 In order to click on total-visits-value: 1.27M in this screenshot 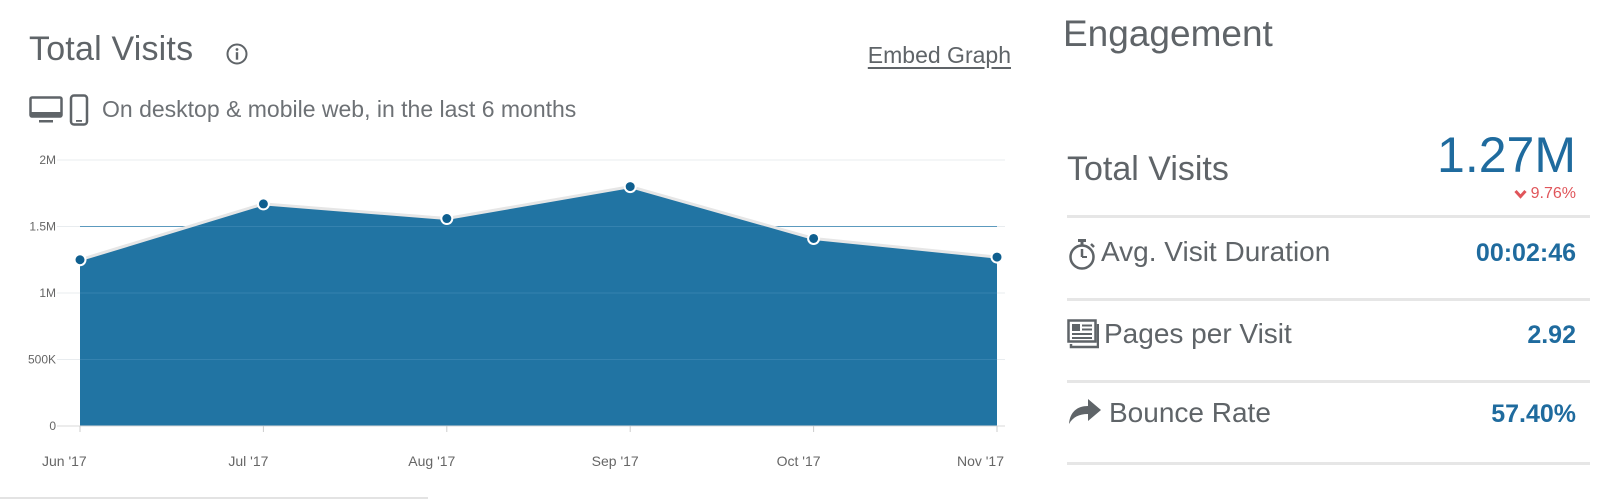, I will do `click(1506, 155)`.